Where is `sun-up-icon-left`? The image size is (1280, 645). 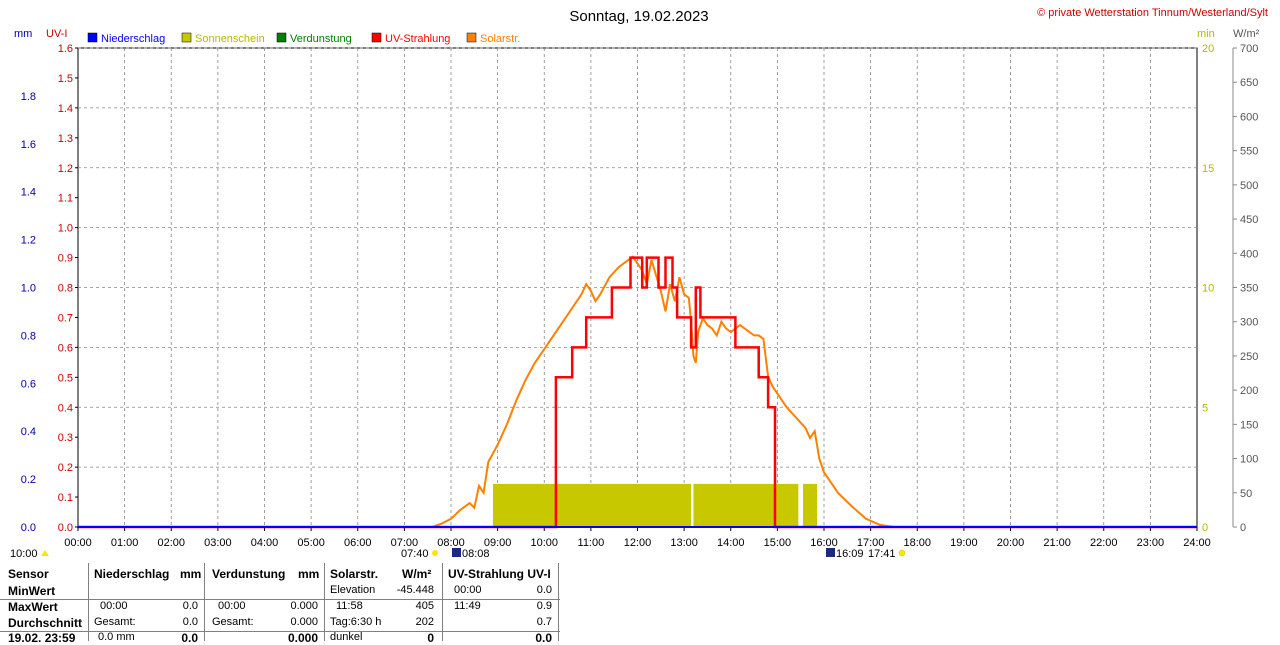 sun-up-icon-left is located at coordinates (45, 553).